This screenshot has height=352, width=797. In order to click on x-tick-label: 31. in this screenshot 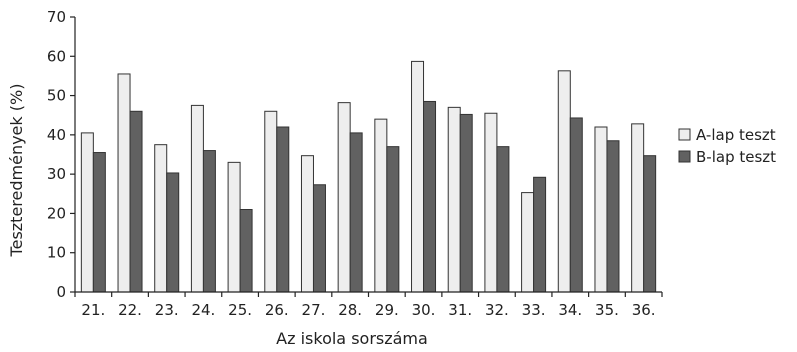, I will do `click(460, 310)`.